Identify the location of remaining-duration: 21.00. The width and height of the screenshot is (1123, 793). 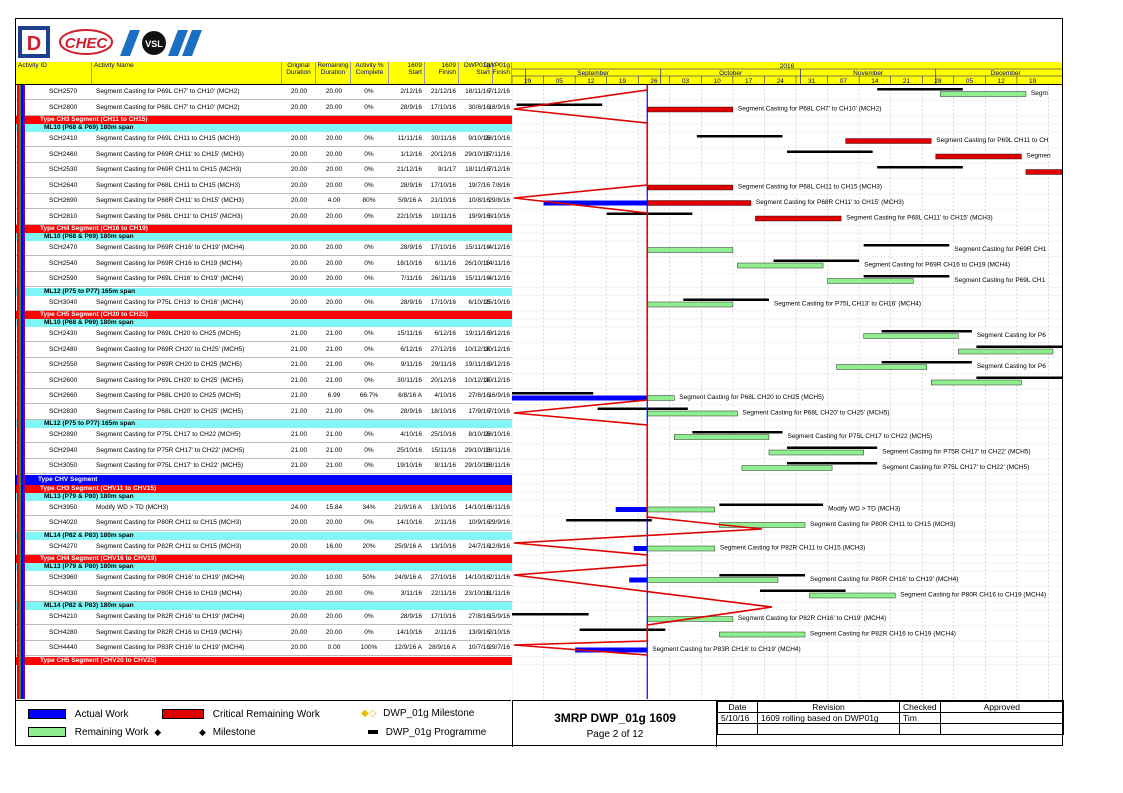
(334, 333).